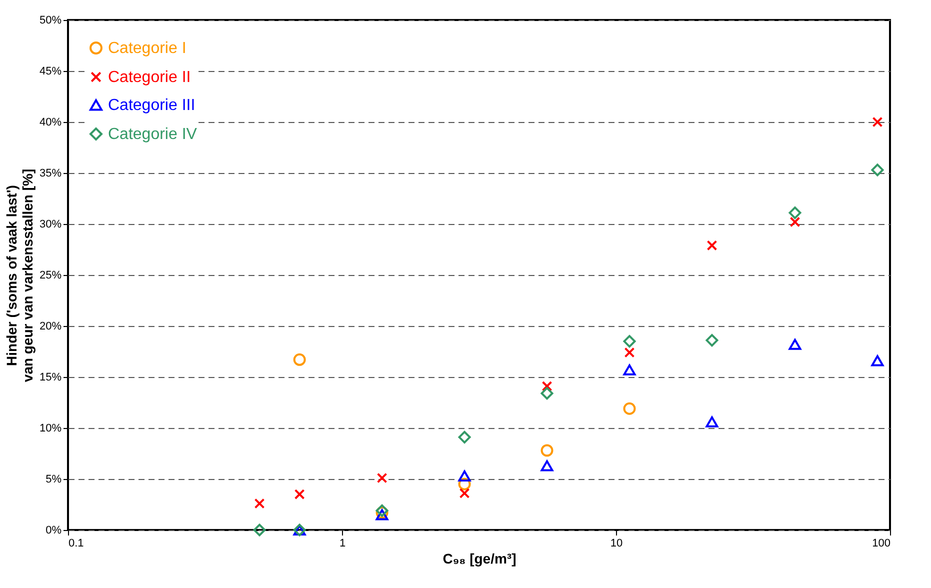 Image resolution: width=931 pixels, height=588 pixels. What do you see at coordinates (19, 275) in the screenshot?
I see `y-axis-title: Hinder ('soms of vaak last') van geur van varkensstallen [%]` at bounding box center [19, 275].